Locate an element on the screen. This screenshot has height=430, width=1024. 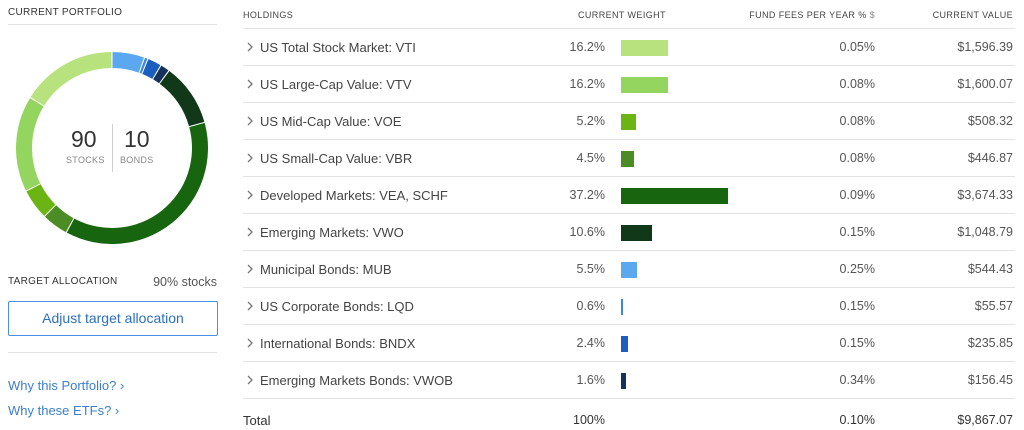
fee-info-icon: $ is located at coordinates (872, 15).